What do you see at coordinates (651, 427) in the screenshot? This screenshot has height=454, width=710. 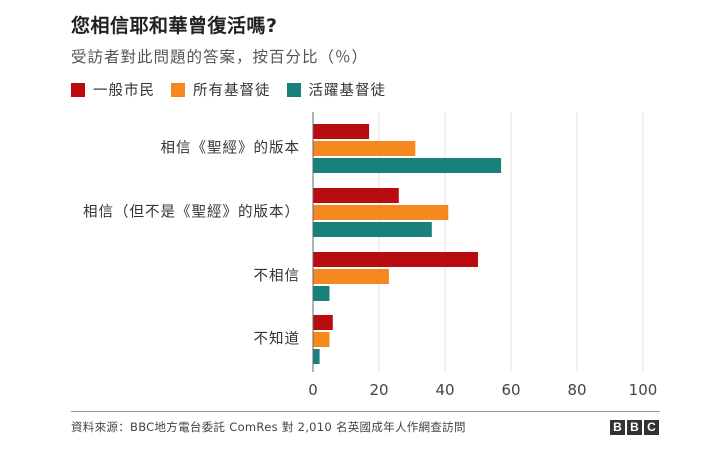 I see `bbc-logo-letter: C` at bounding box center [651, 427].